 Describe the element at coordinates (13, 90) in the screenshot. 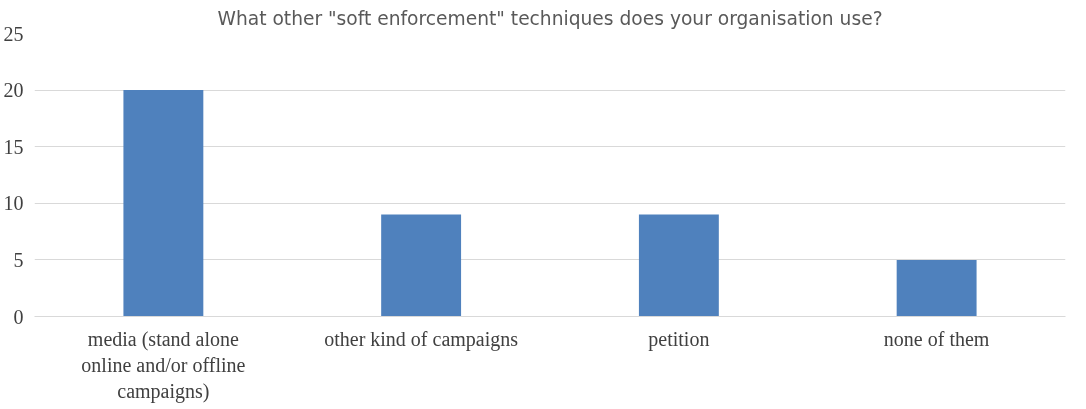

I see `y-tick-label: 20` at that location.